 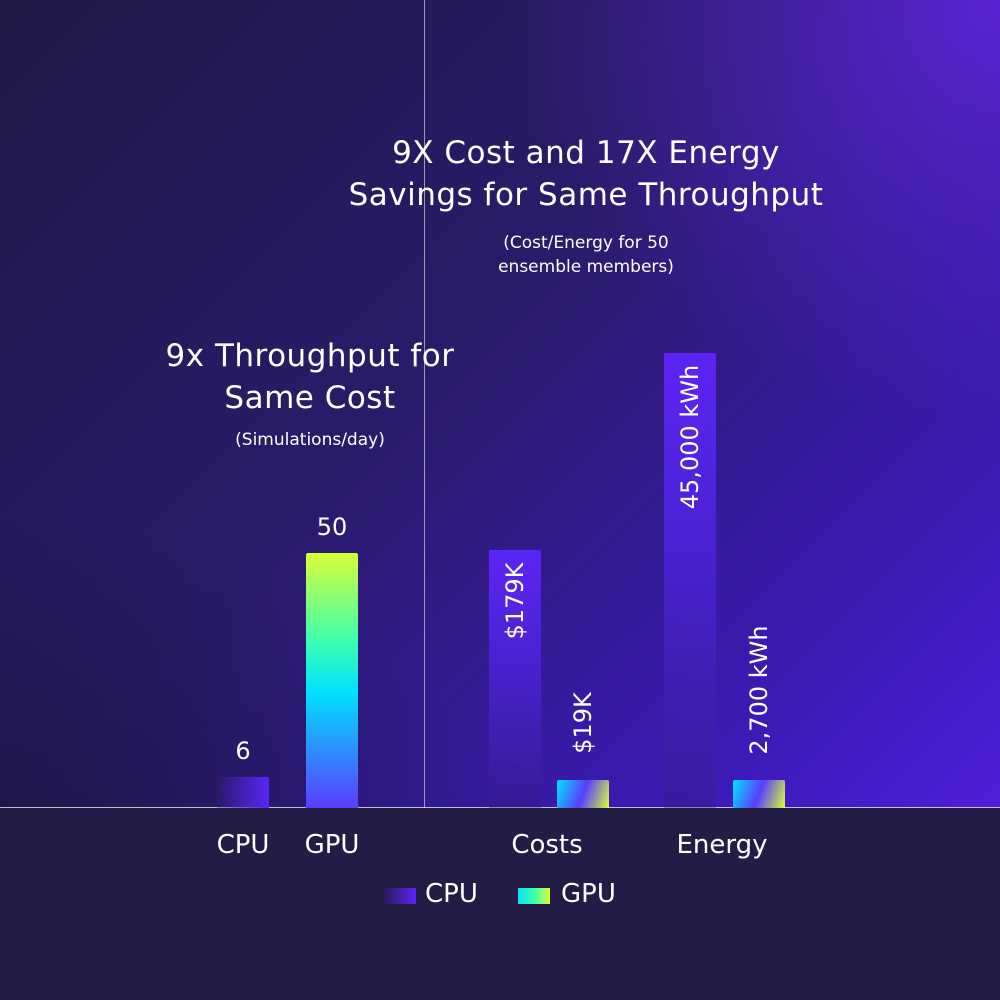 I want to click on legend-gpu-swatch, so click(x=534, y=896).